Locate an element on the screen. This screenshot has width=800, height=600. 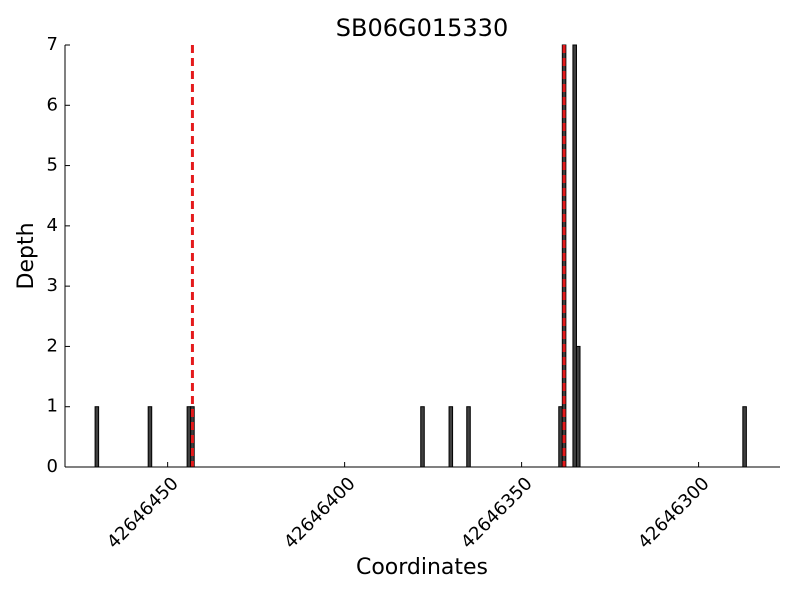
y-tick-label: 7 is located at coordinates (52, 44).